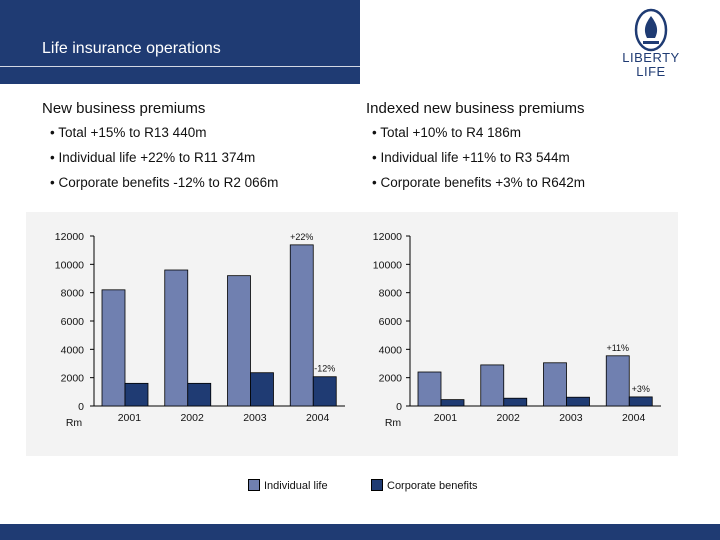 This screenshot has height=540, width=720. I want to click on left-bullet-individual: • Individual life +22% to R11 374m, so click(153, 157).